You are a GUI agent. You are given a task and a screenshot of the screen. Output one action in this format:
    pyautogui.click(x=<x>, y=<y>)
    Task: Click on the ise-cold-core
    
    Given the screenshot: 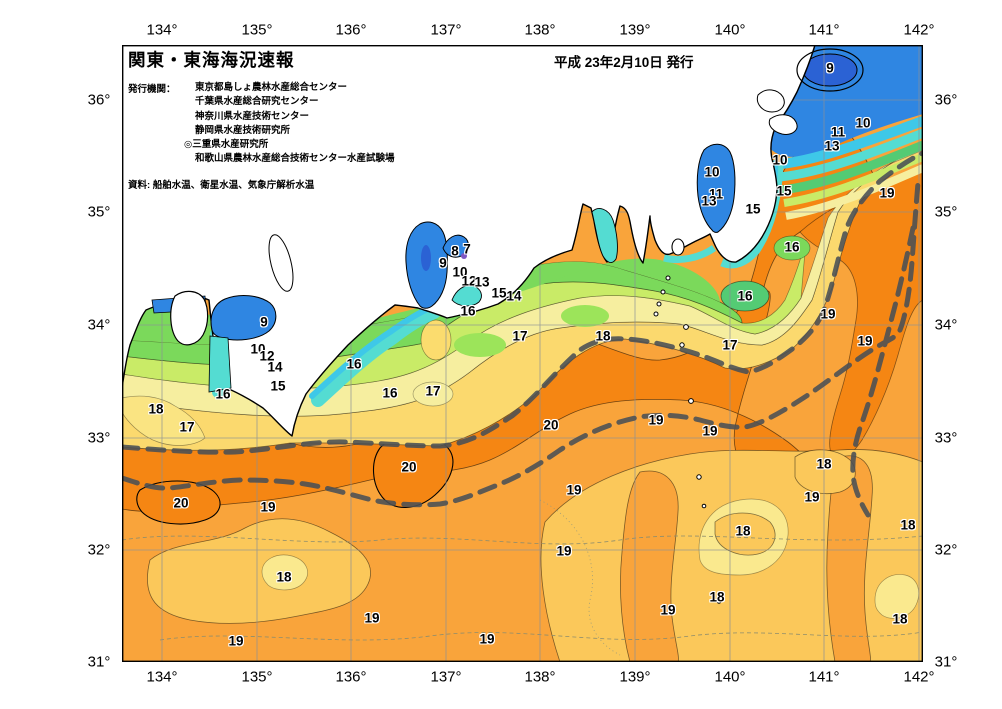 What is the action you would take?
    pyautogui.click(x=426, y=258)
    